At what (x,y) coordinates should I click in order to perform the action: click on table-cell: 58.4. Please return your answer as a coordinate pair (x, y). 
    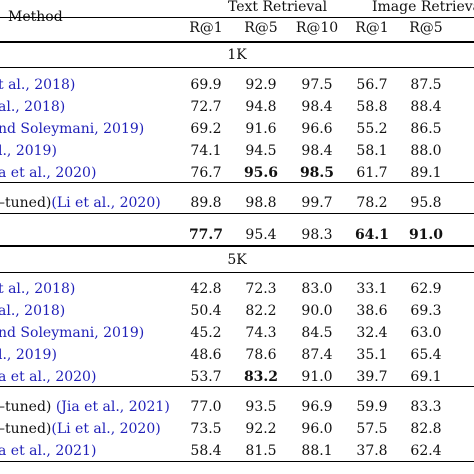
    Looking at the image, I should click on (206, 451).